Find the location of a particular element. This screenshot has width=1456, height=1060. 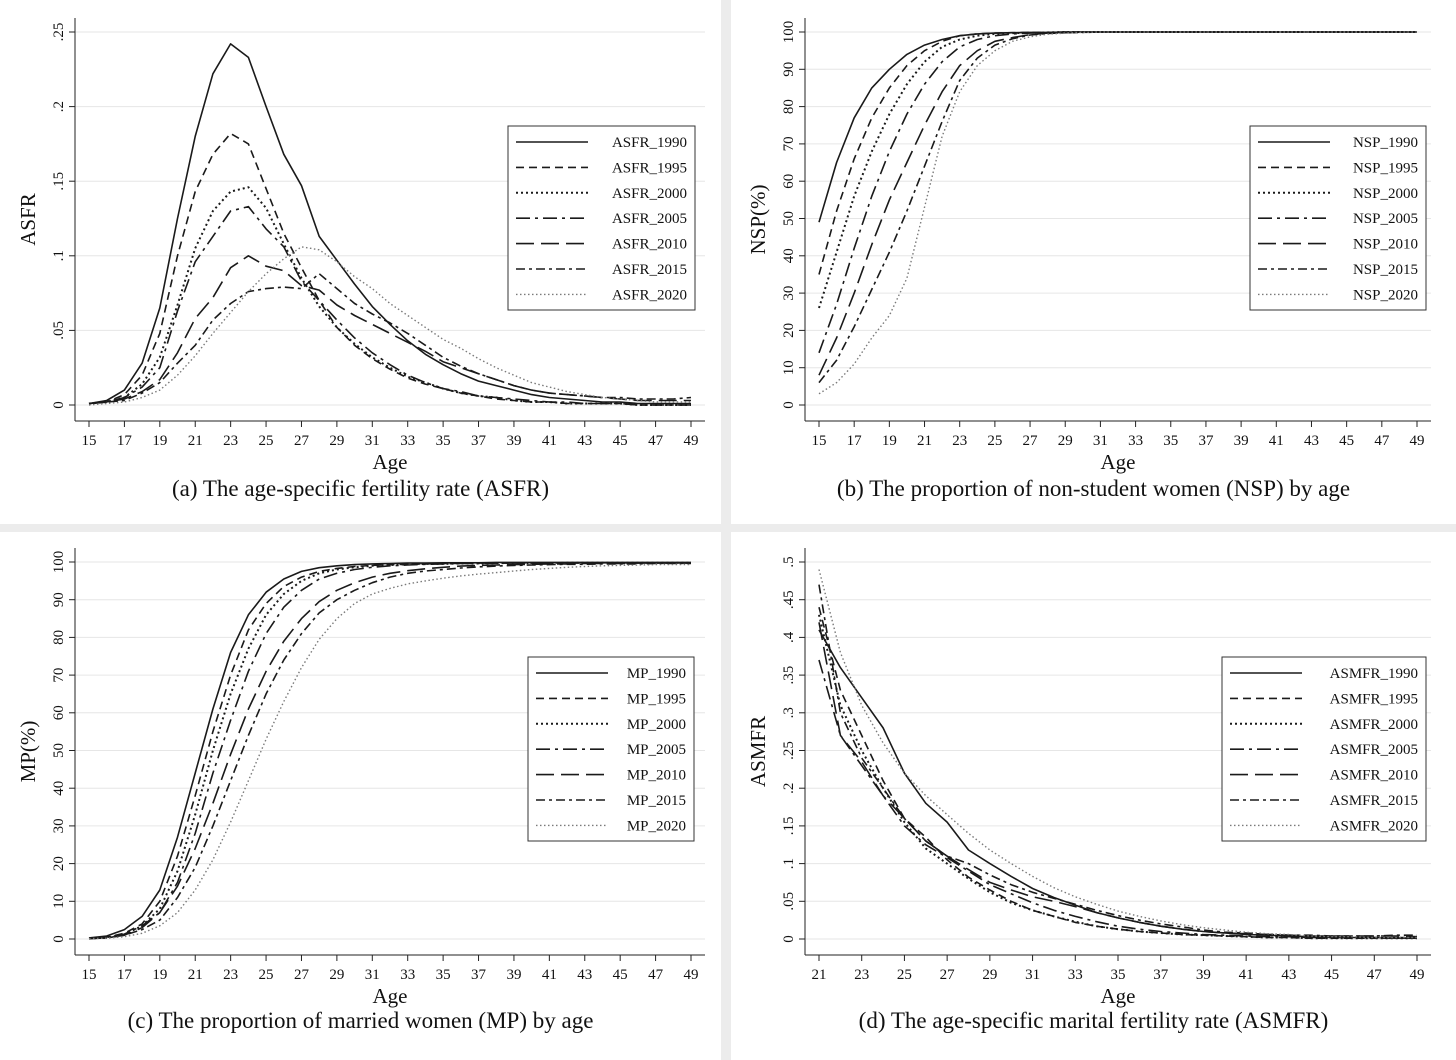

y-tick-label: .35 is located at coordinates (789, 675).